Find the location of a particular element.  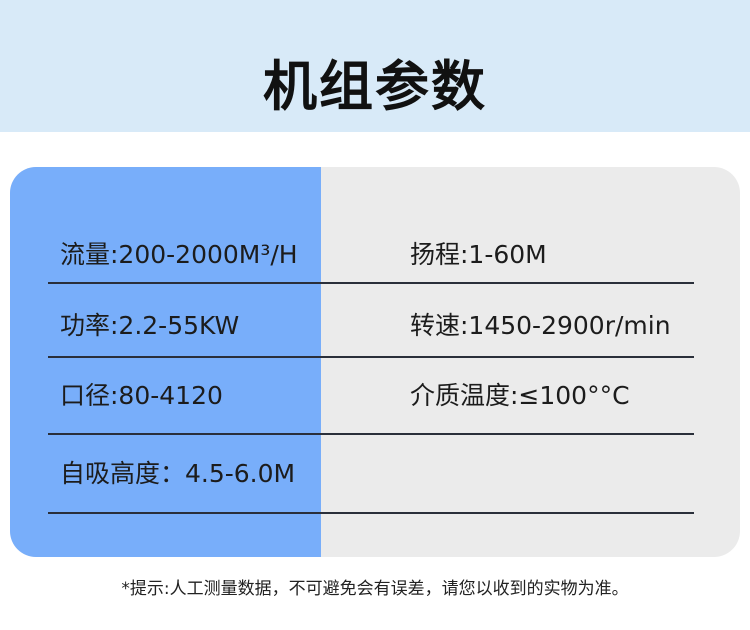

param-medium-temp: 介质温度:≤100°°C is located at coordinates (520, 395).